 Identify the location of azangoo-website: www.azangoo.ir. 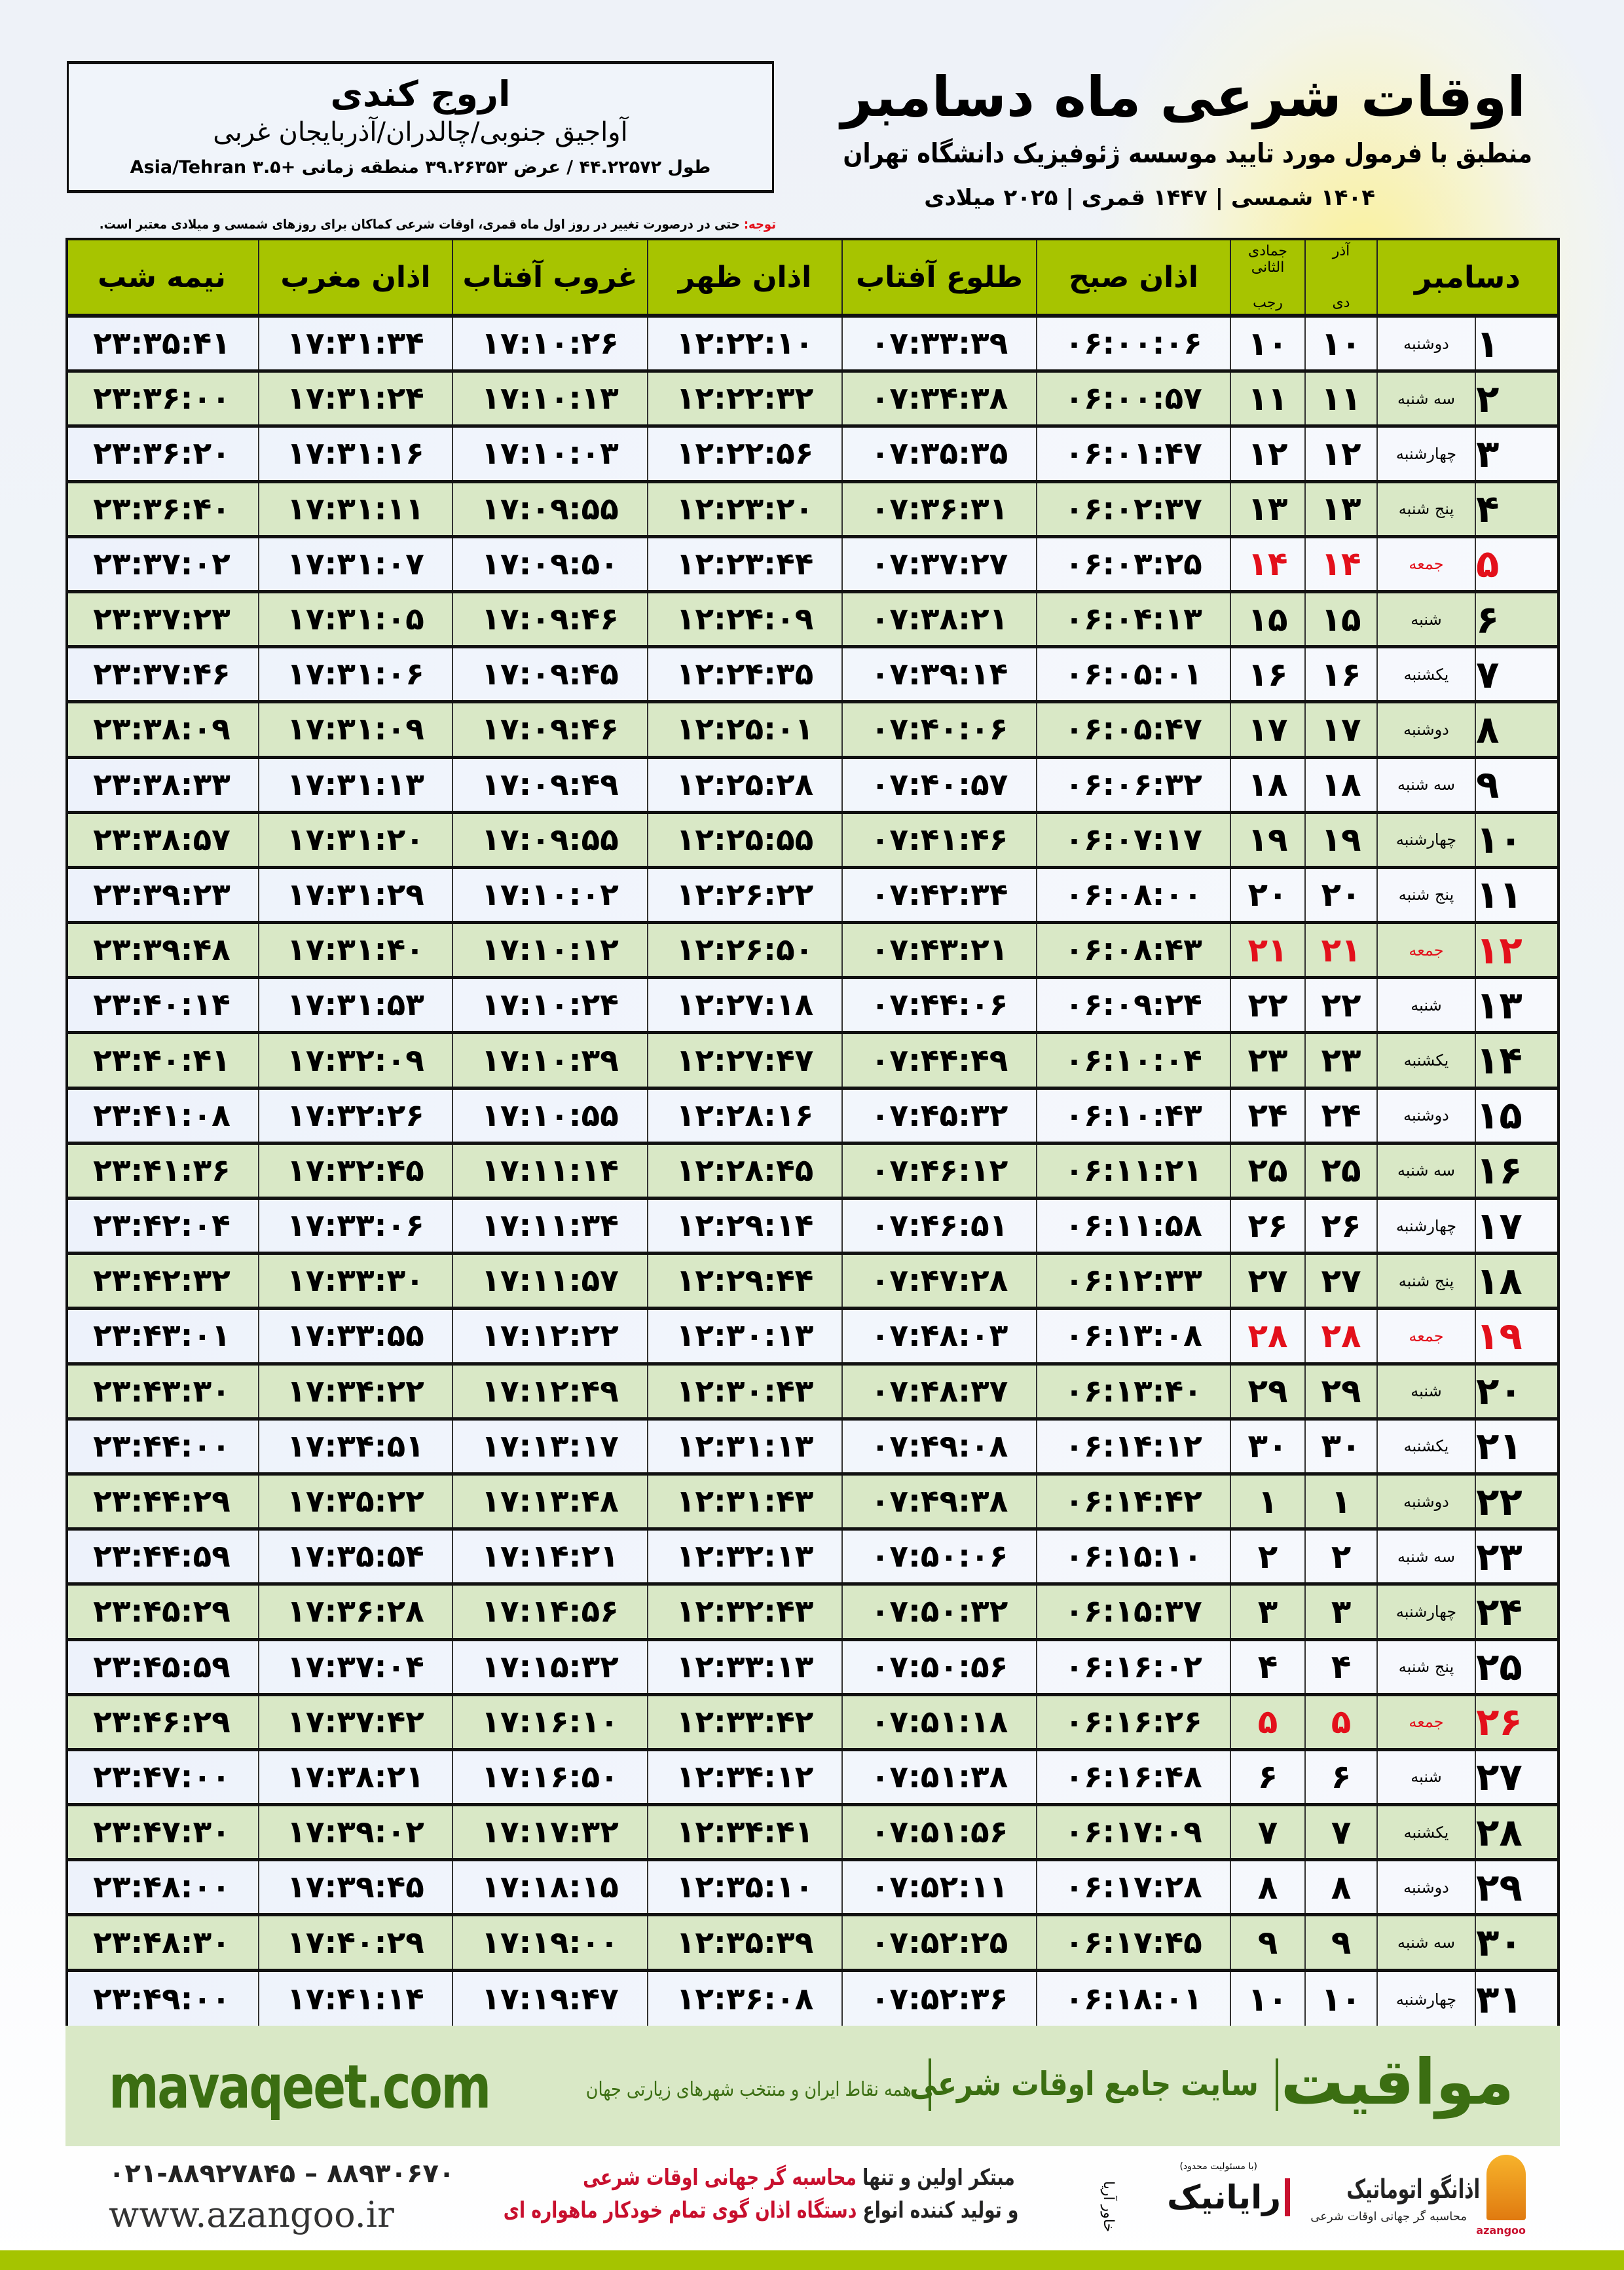
(251, 2214).